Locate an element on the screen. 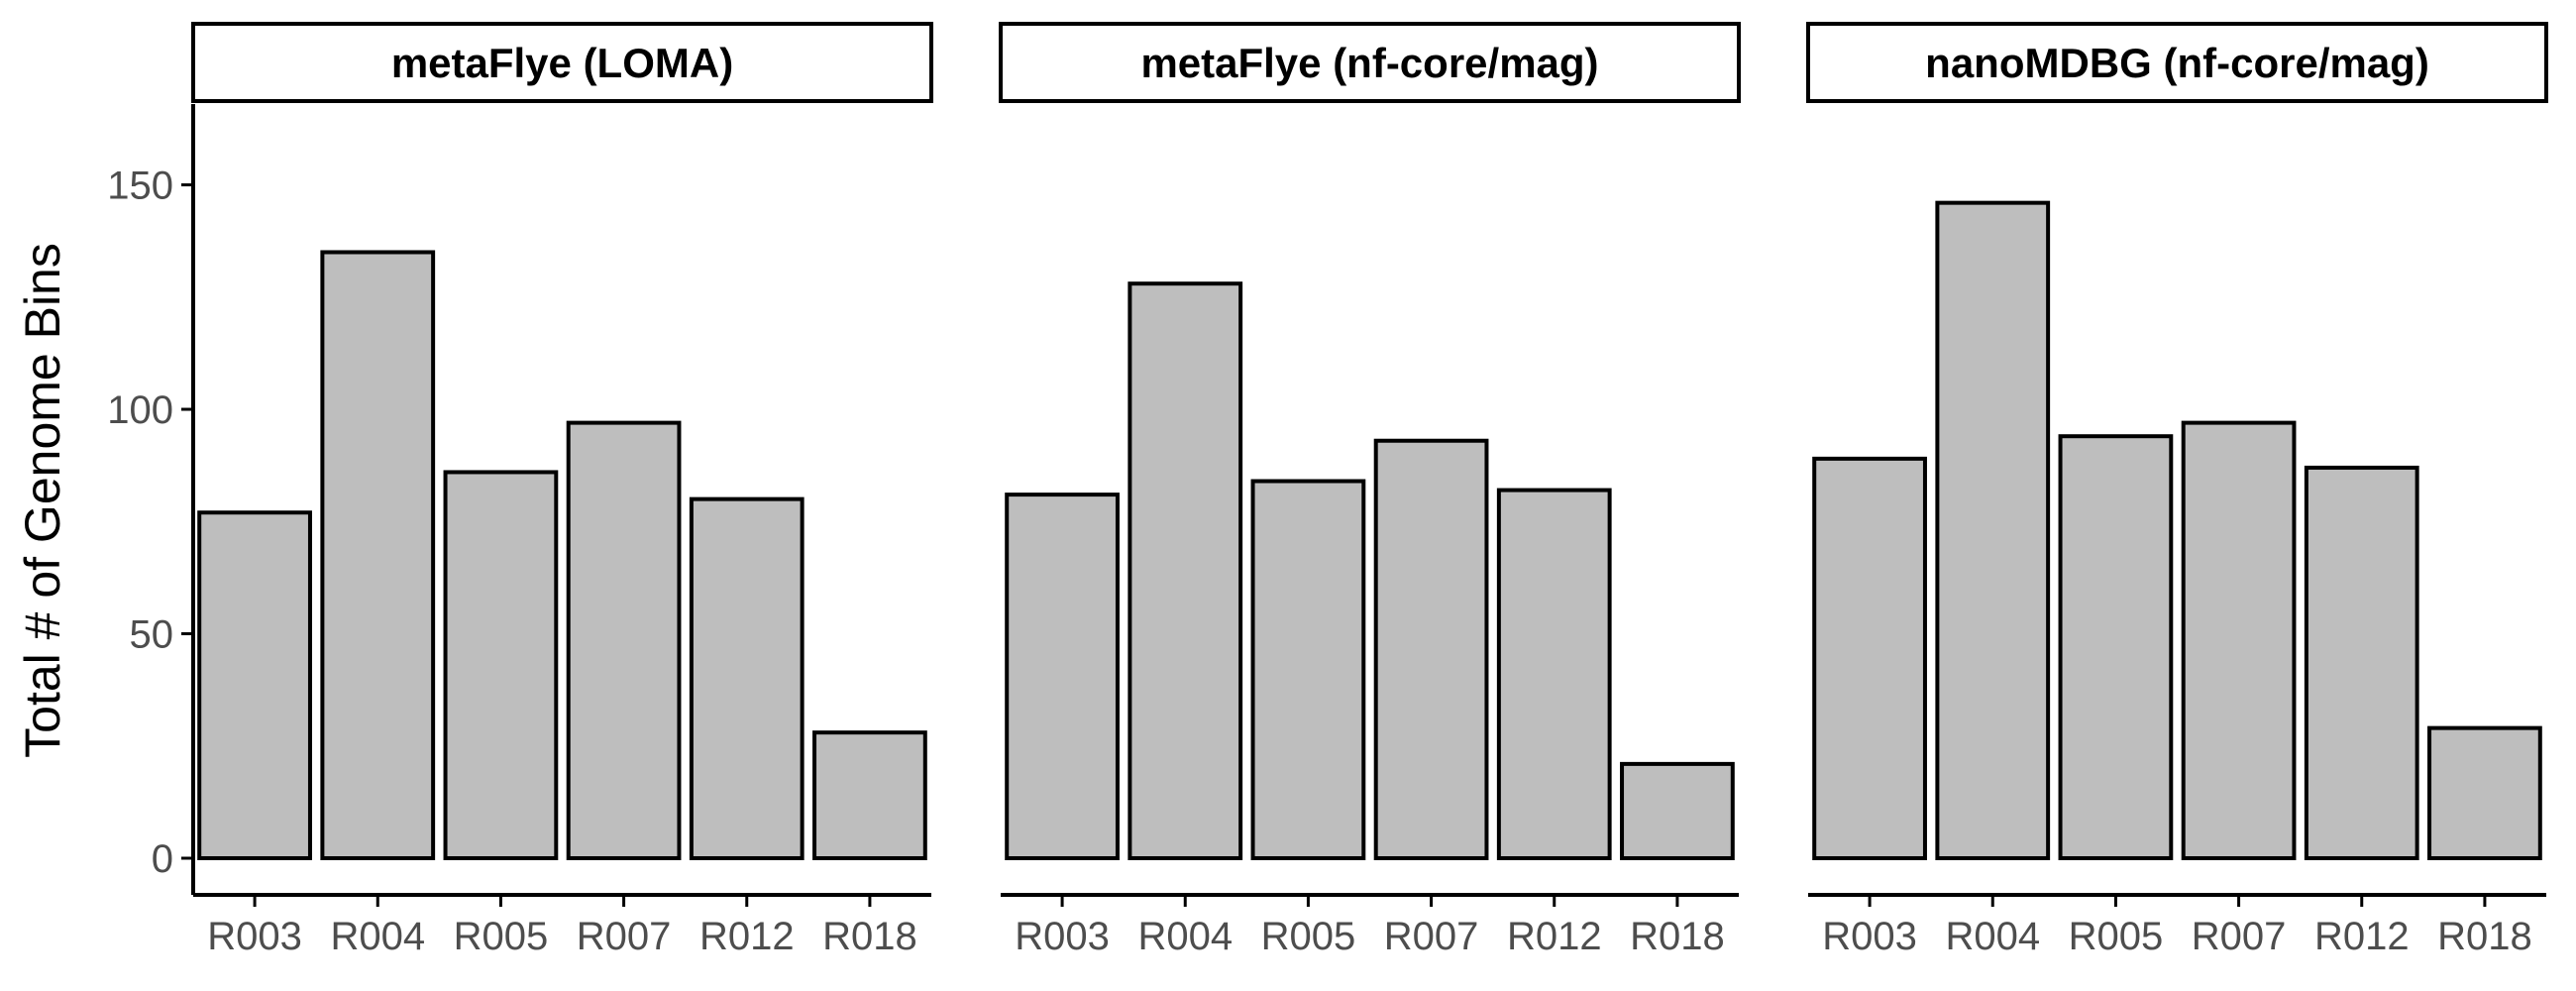 This screenshot has height=991, width=2576. facet-title: metaFlye (nf-core/mag) is located at coordinates (1369, 63).